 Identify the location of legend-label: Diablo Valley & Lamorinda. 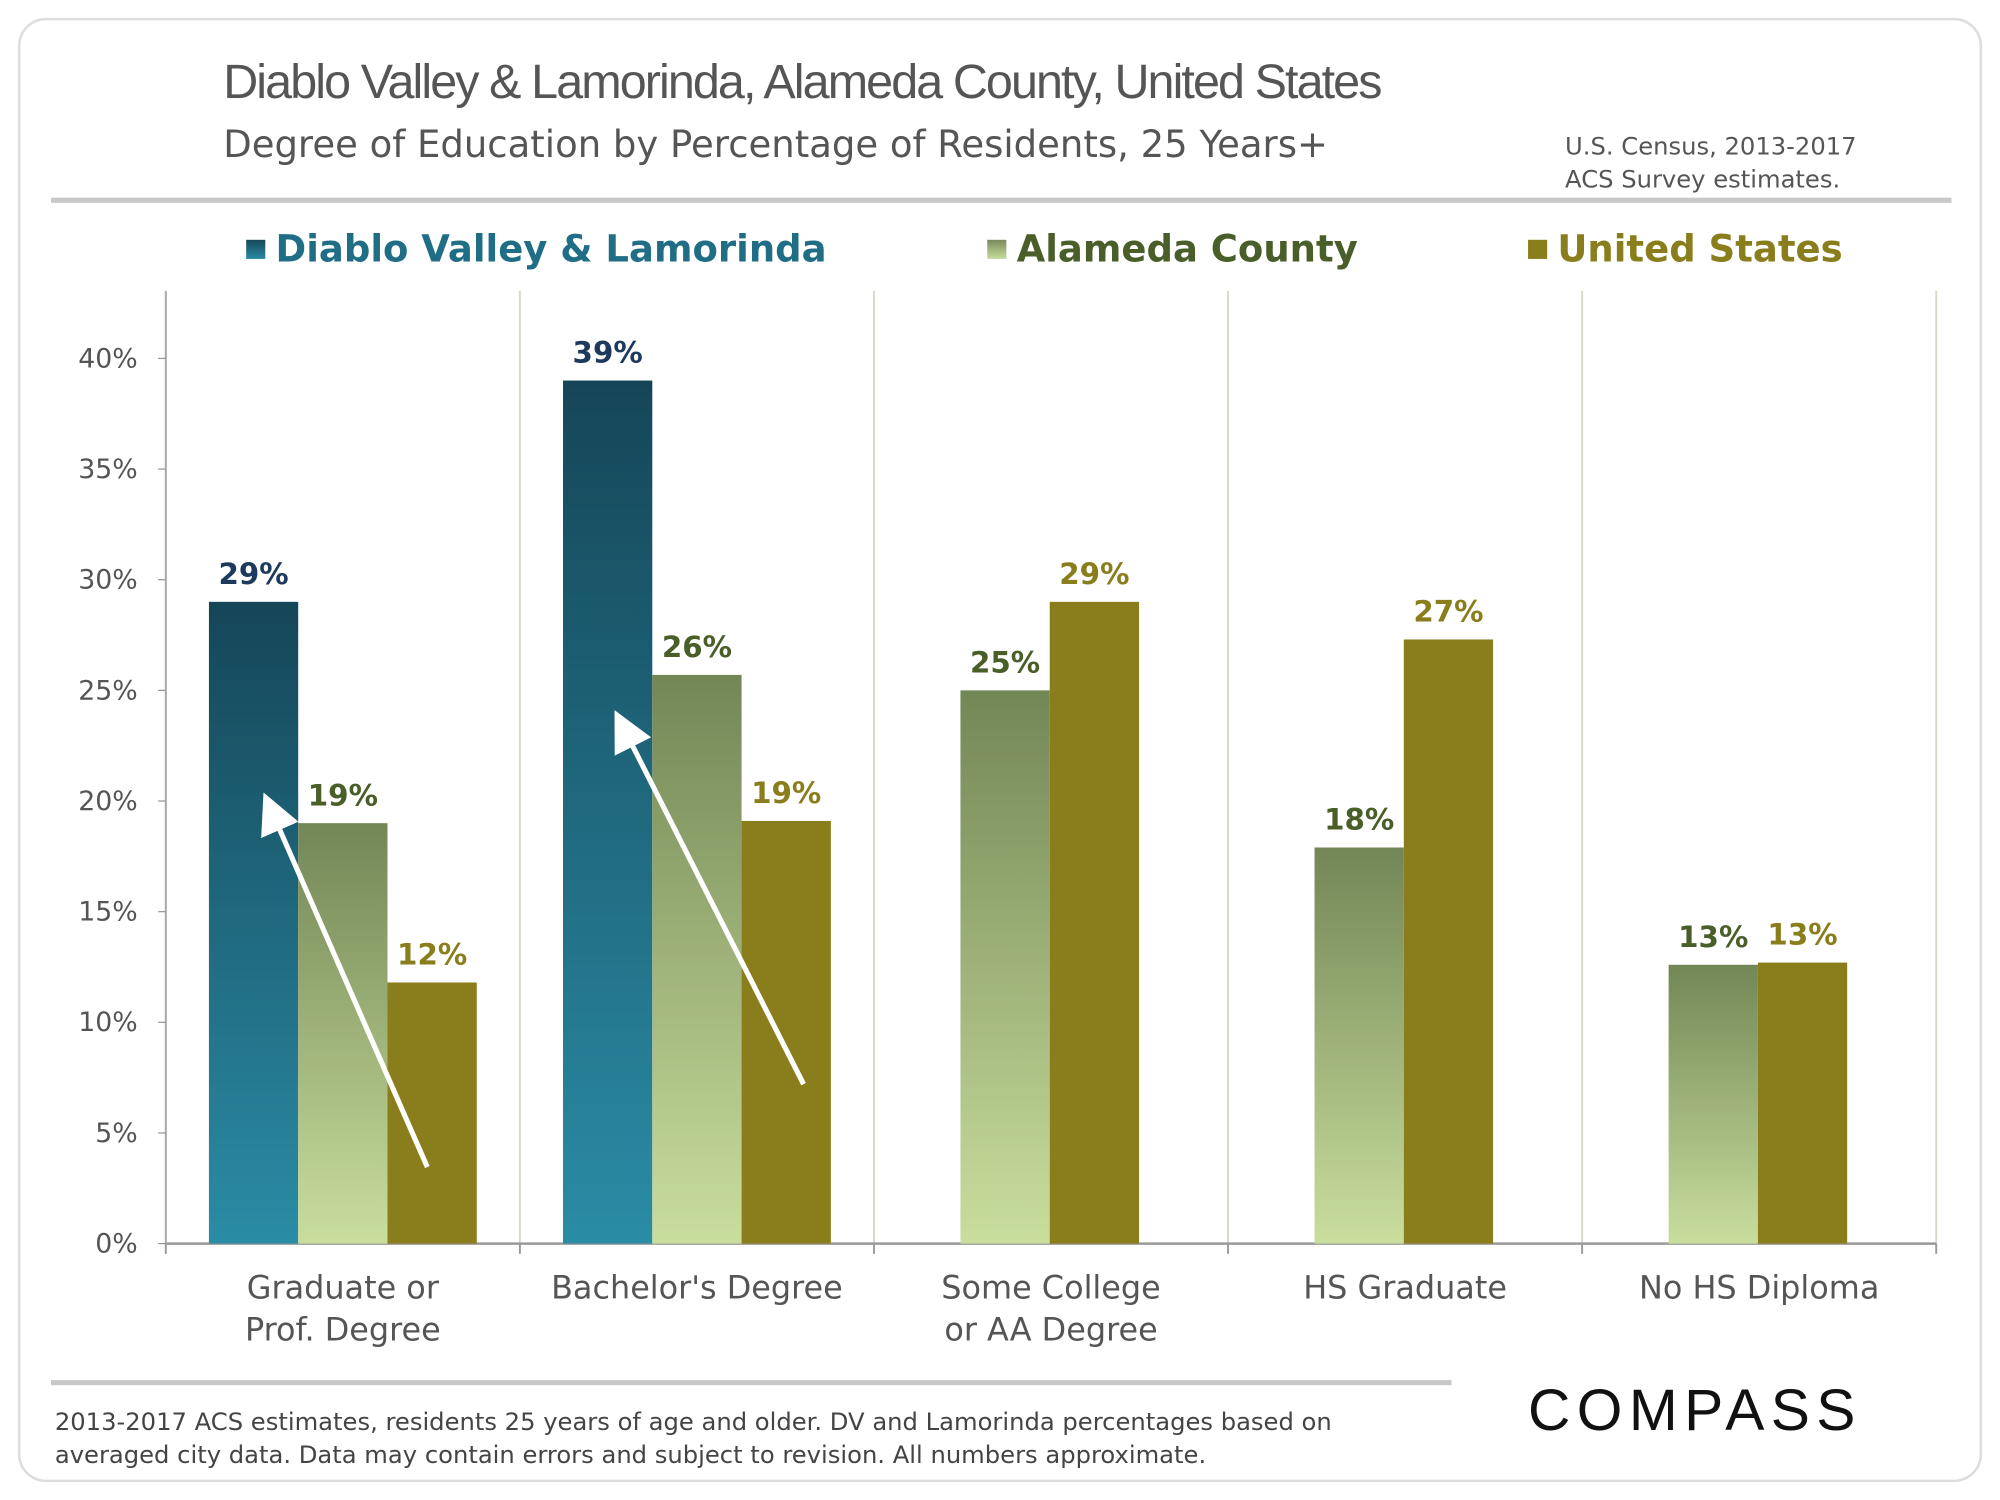
(551, 249).